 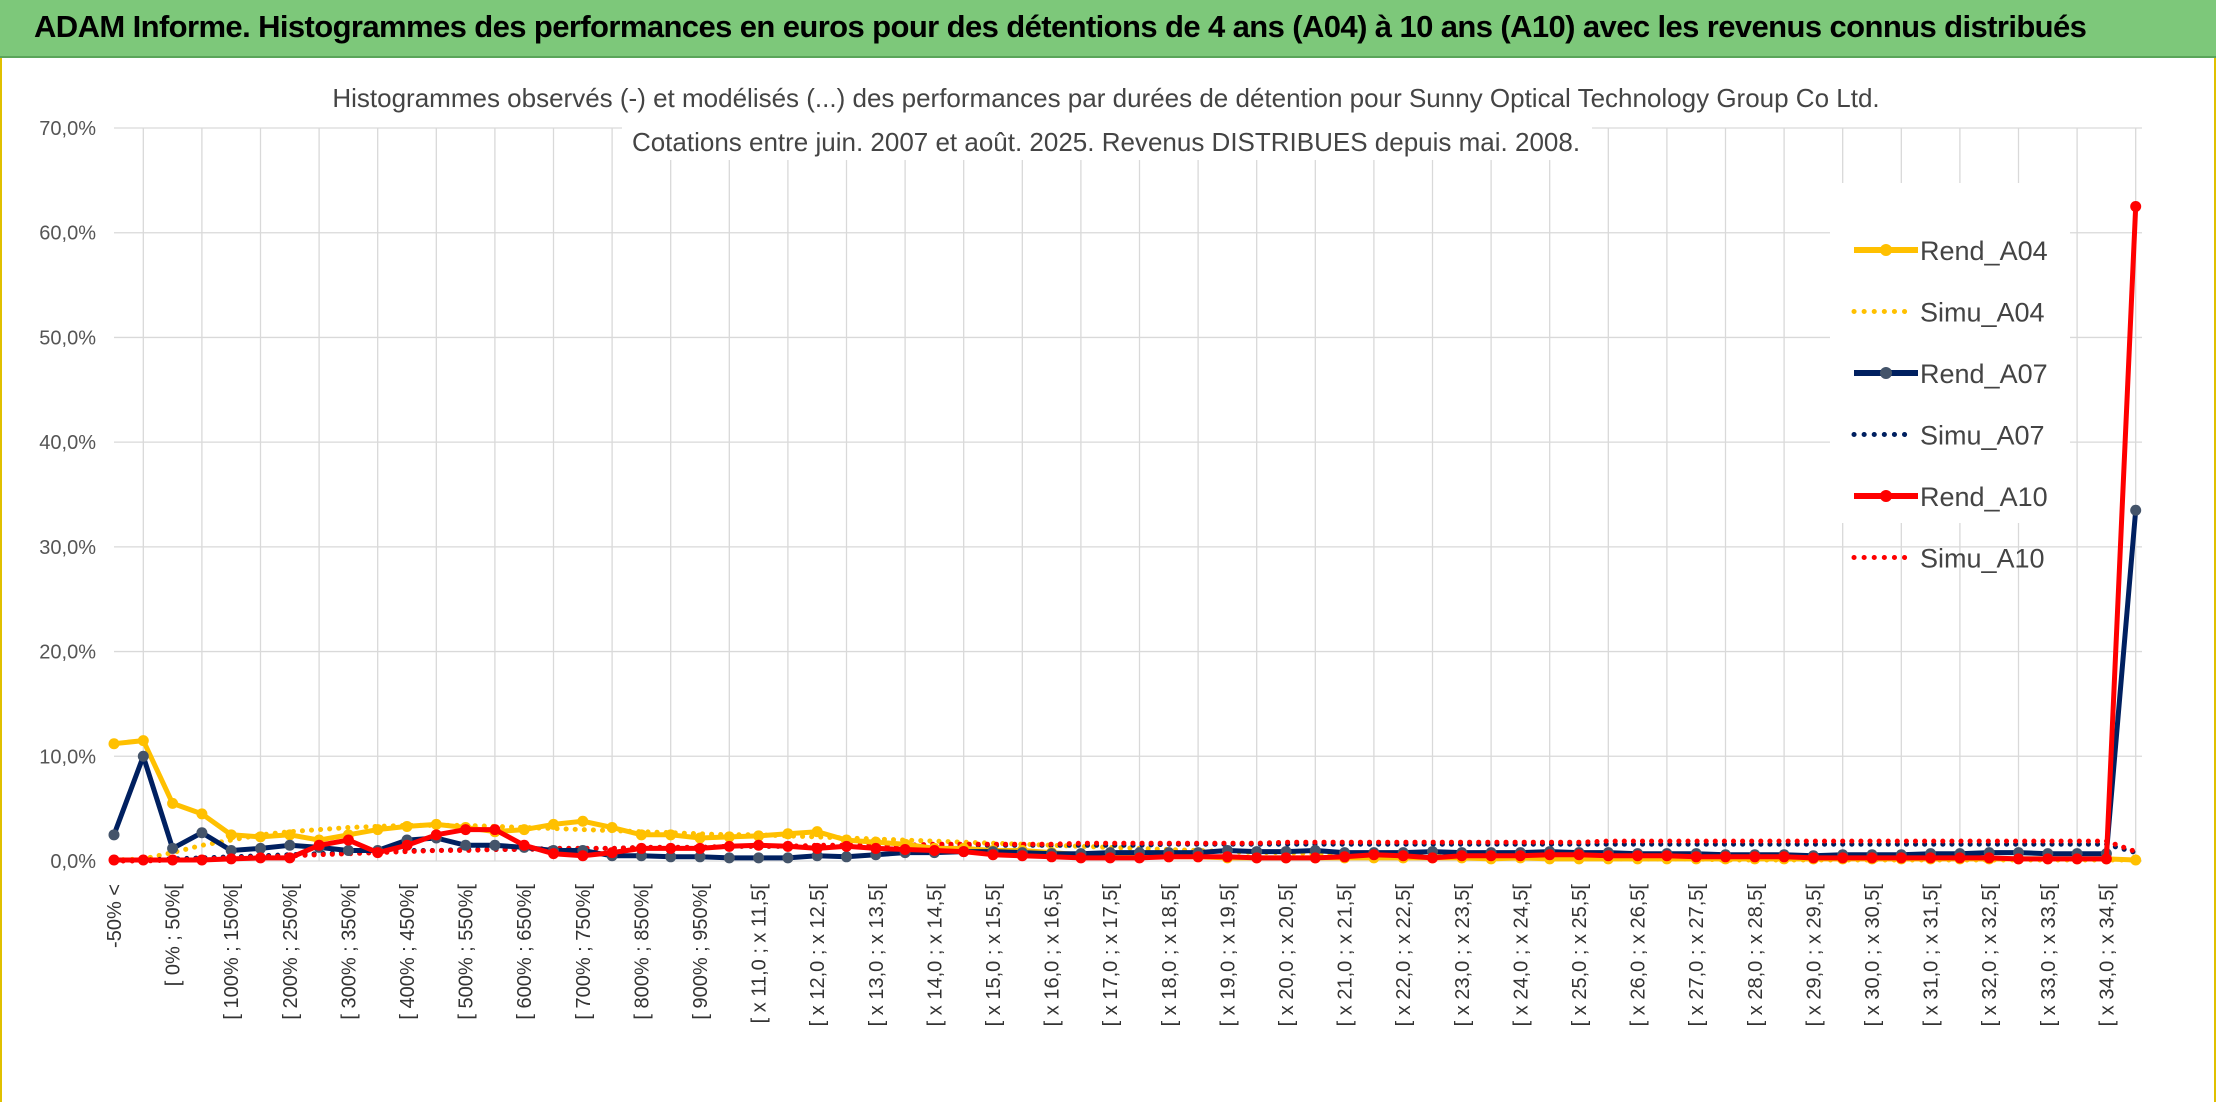 I want to click on y-tick-label: 0,0%, so click(x=73, y=862).